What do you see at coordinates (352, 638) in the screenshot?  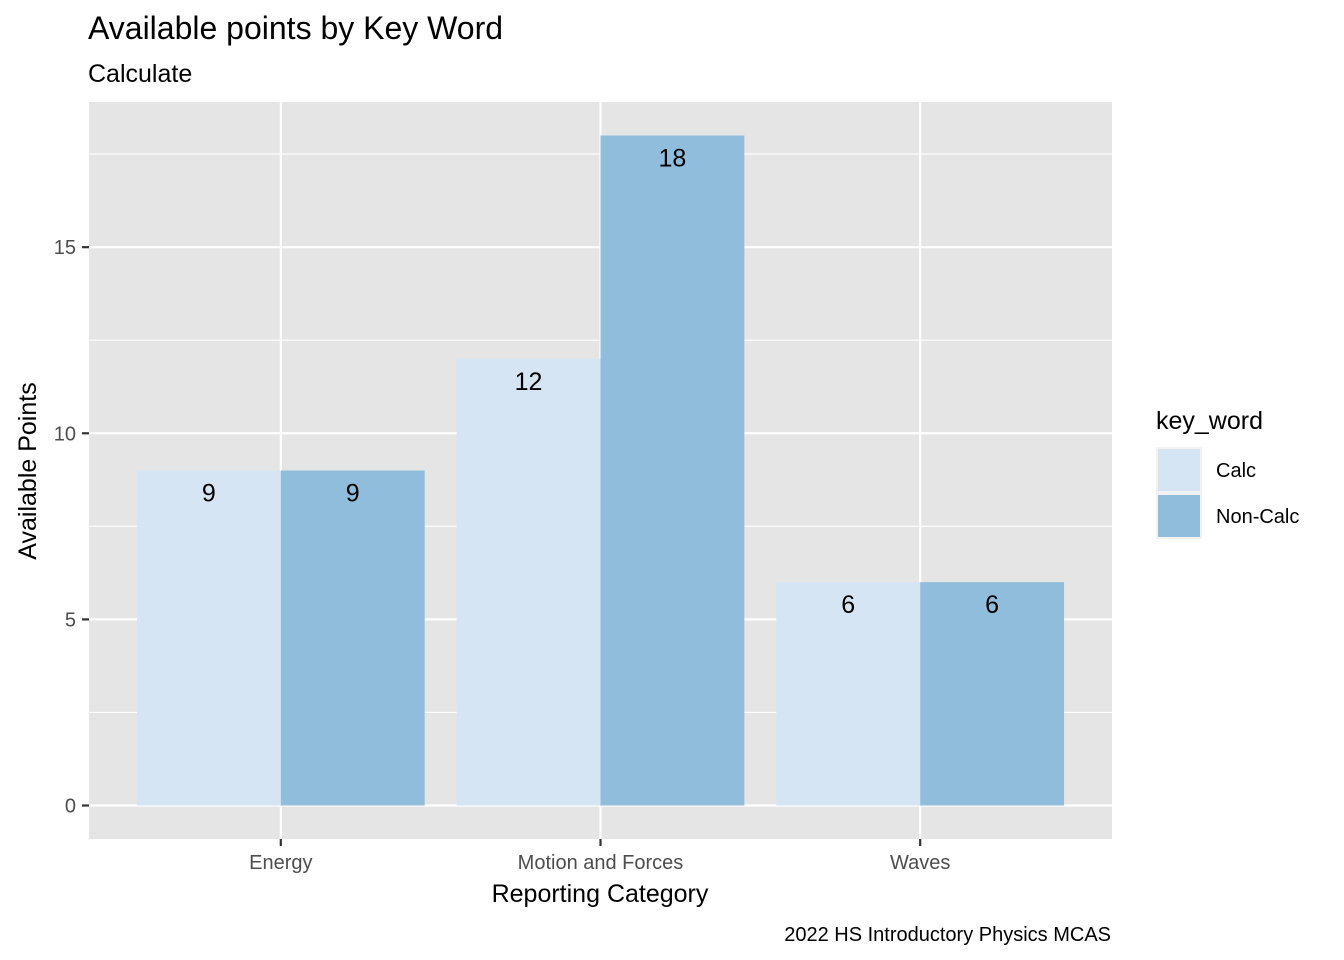 I see `bar-non-calc-energy` at bounding box center [352, 638].